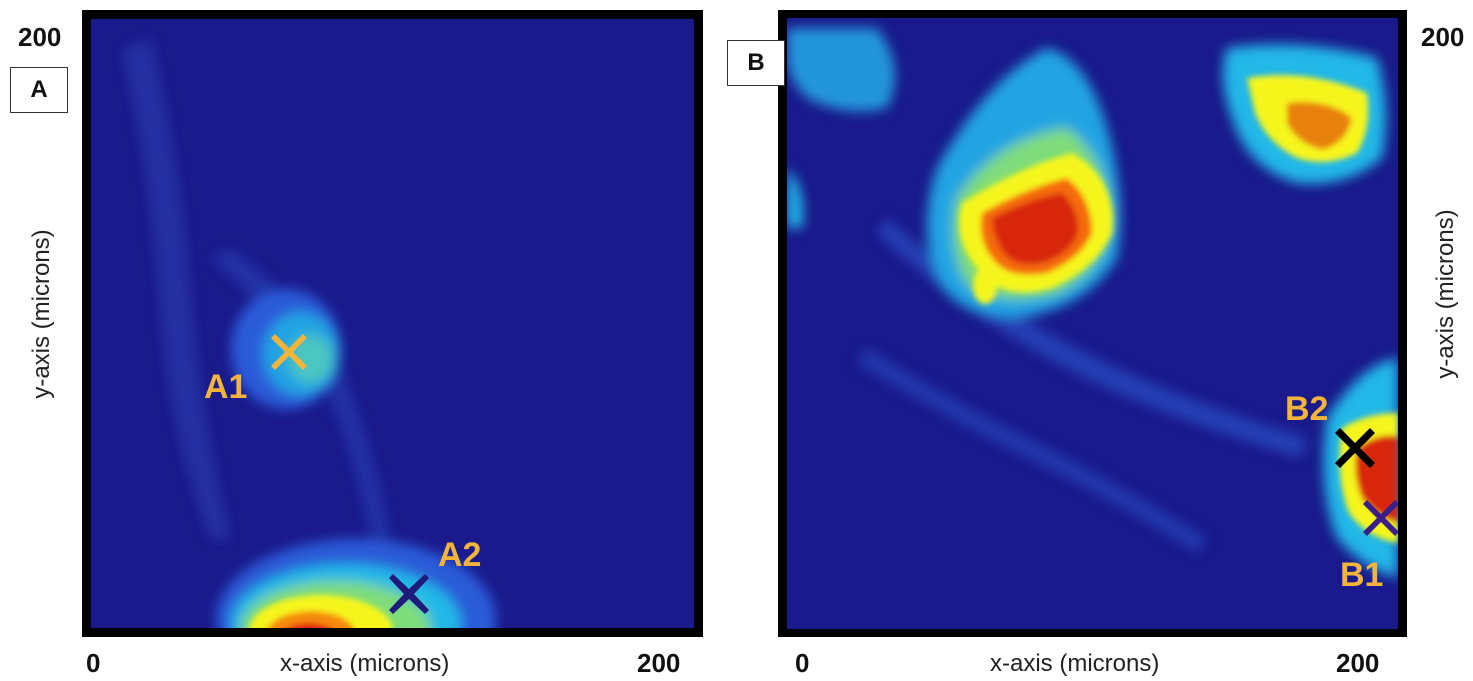 Image resolution: width=1473 pixels, height=681 pixels. Describe the element at coordinates (39, 90) in the screenshot. I see `panel-a-tag: A` at that location.